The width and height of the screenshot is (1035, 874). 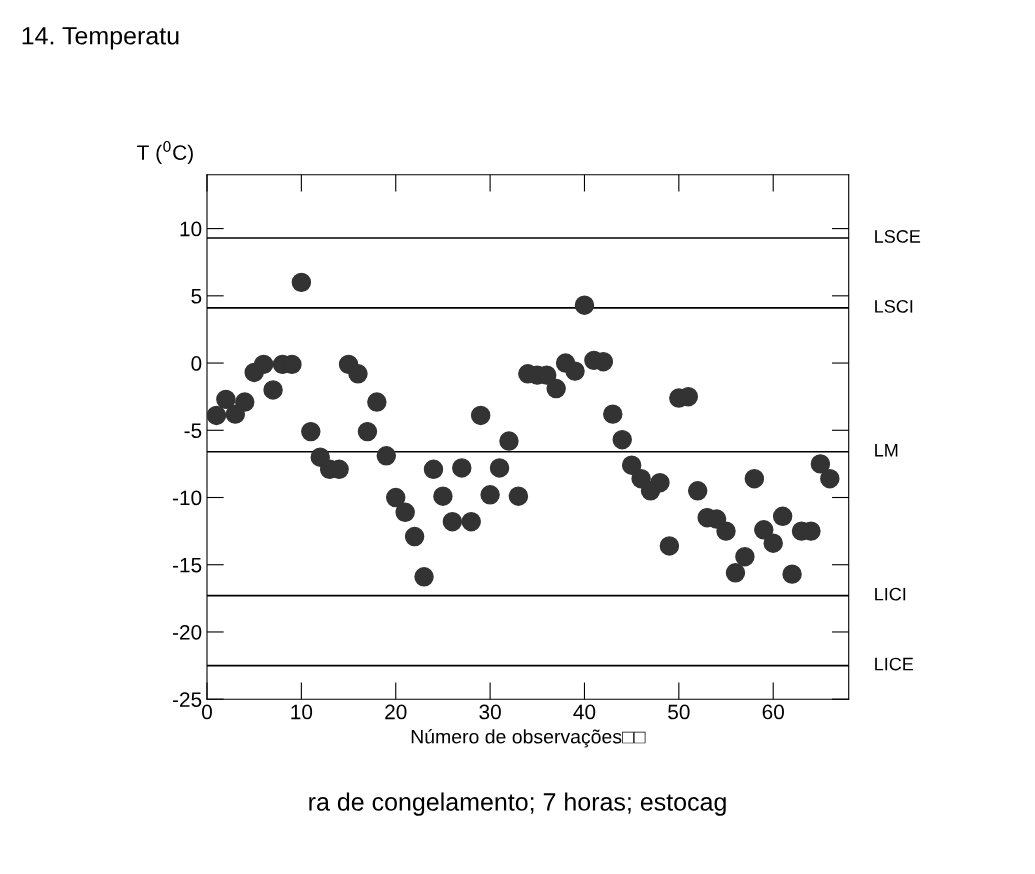 What do you see at coordinates (302, 712) in the screenshot?
I see `x-tick-label: 10` at bounding box center [302, 712].